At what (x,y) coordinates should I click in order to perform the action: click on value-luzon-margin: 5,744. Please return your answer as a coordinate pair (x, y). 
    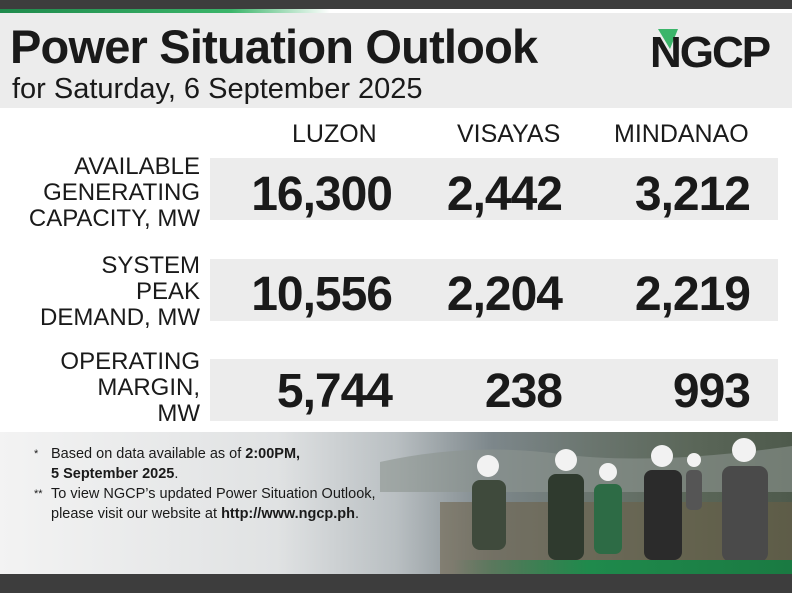
    Looking at the image, I should click on (334, 391).